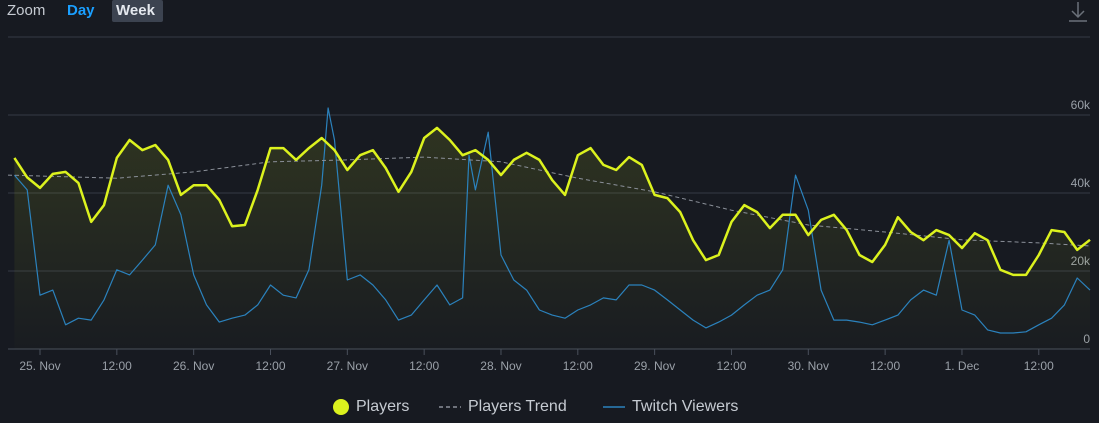 The width and height of the screenshot is (1099, 423). What do you see at coordinates (341, 407) in the screenshot?
I see `legend-marker` at bounding box center [341, 407].